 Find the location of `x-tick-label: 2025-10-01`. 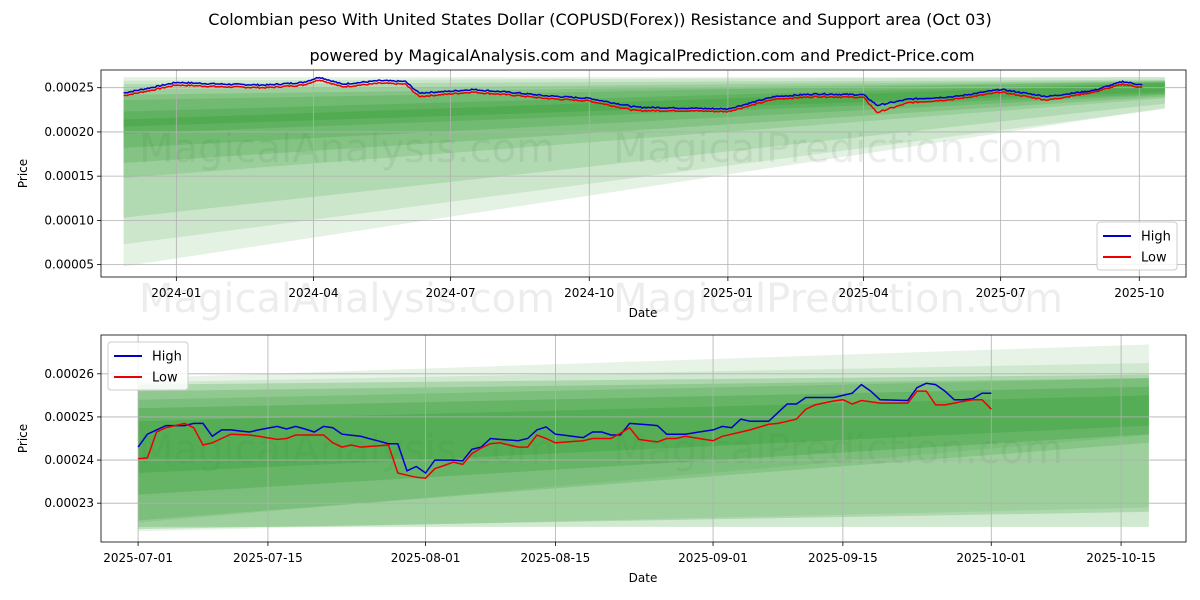

x-tick-label: 2025-10-01 is located at coordinates (991, 558).